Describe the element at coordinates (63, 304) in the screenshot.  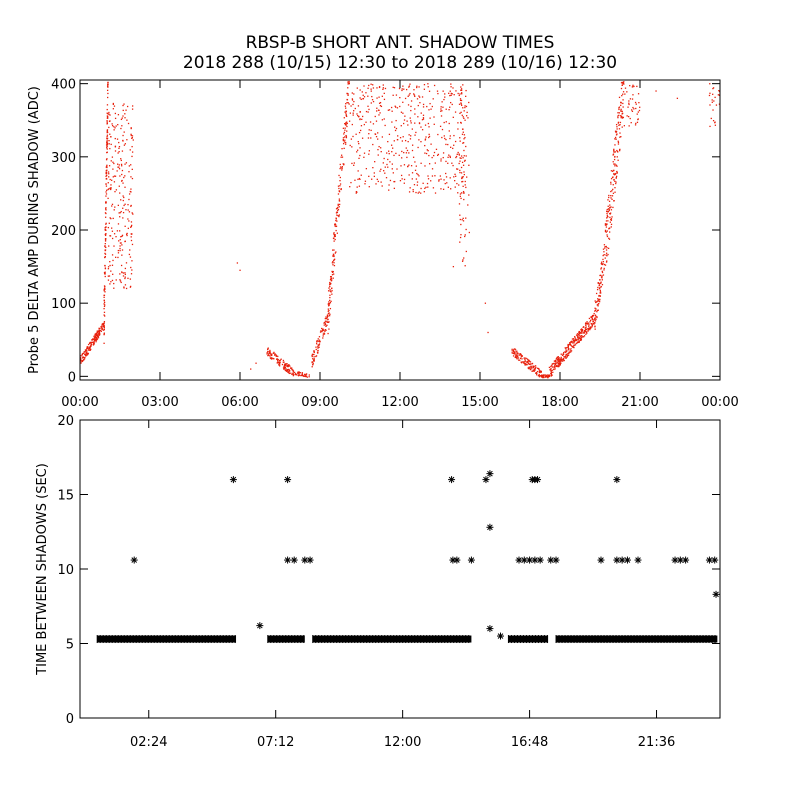
I see `top-y-tick-label: 100` at that location.